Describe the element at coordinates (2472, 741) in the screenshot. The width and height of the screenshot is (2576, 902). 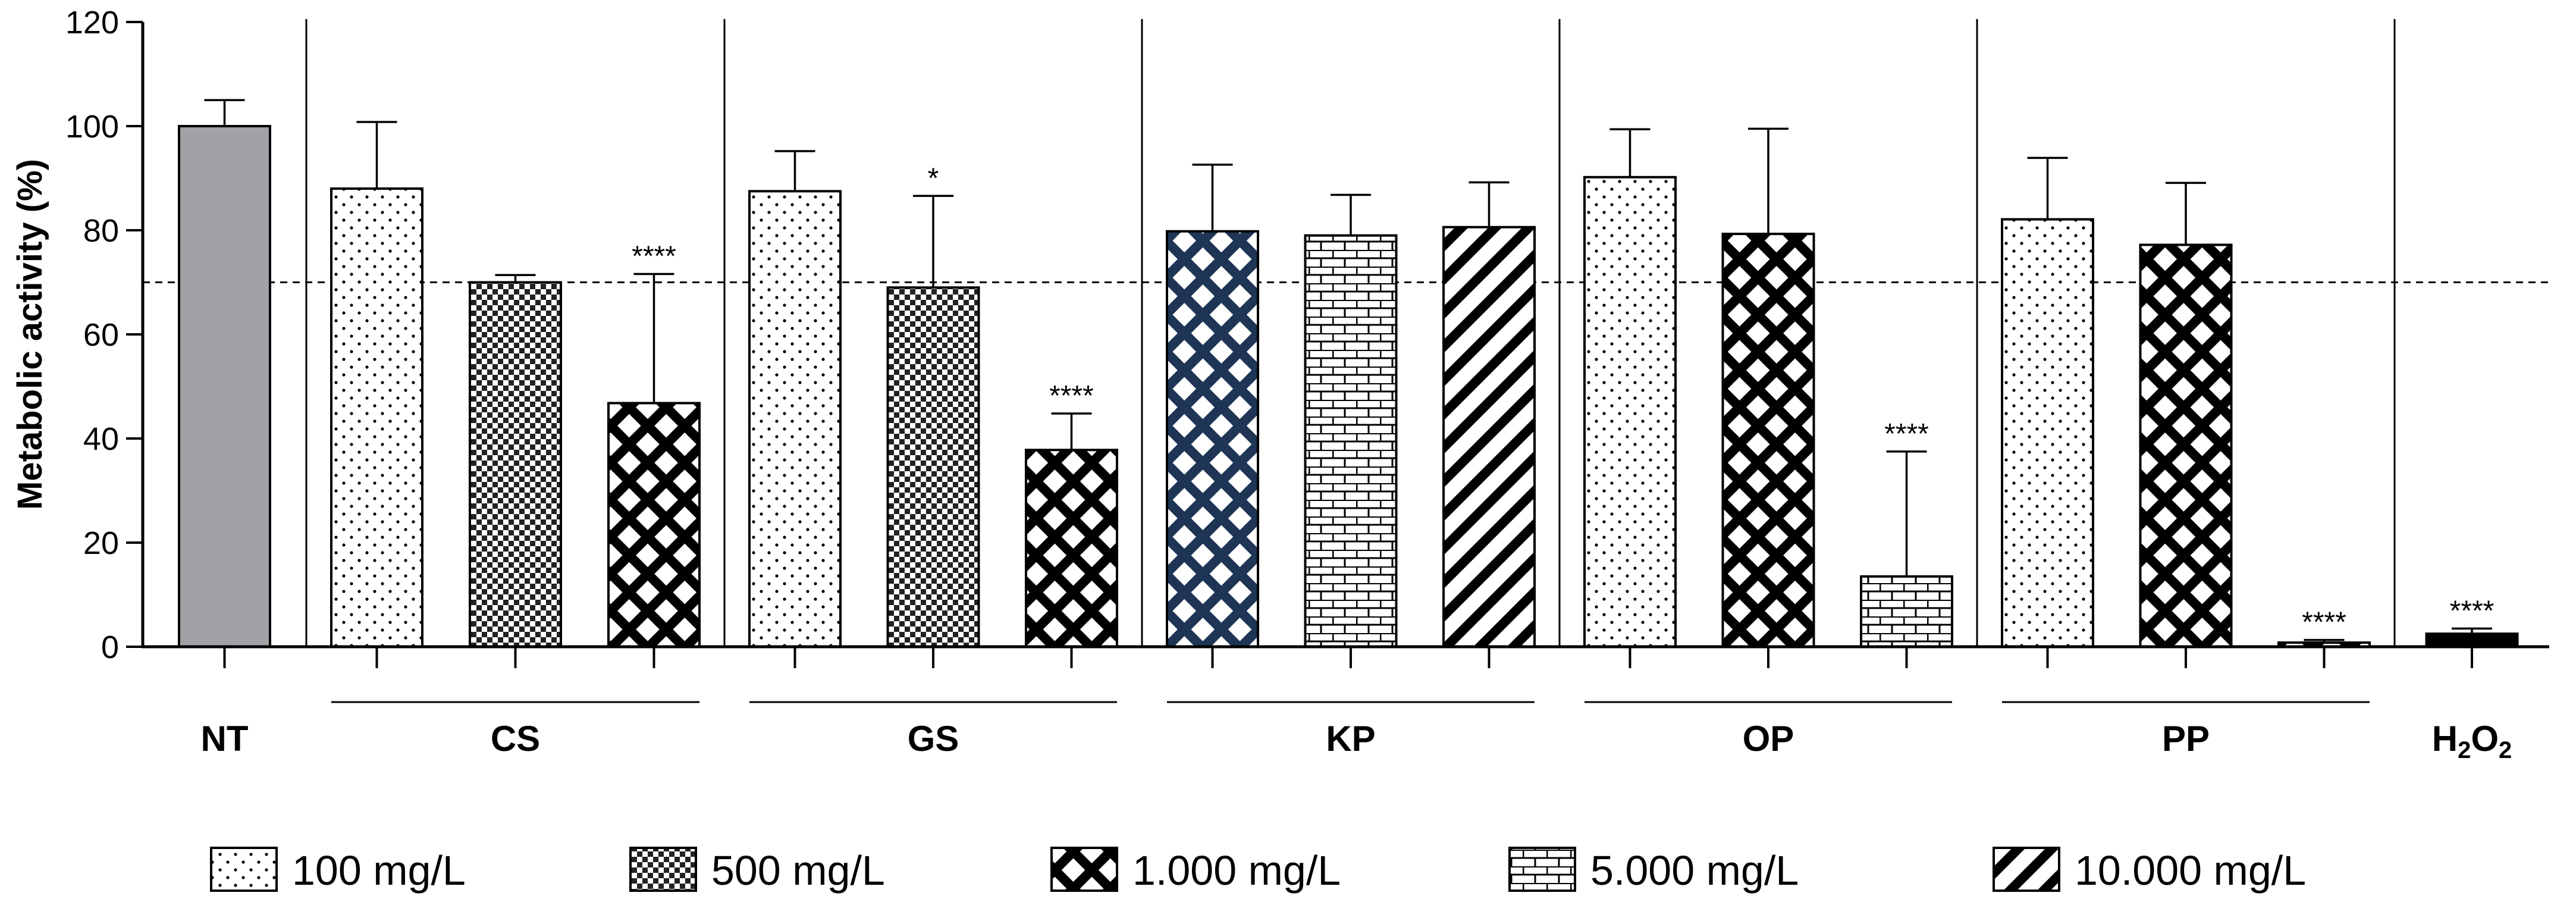
I see `group-label-h2o2: H2O2` at that location.